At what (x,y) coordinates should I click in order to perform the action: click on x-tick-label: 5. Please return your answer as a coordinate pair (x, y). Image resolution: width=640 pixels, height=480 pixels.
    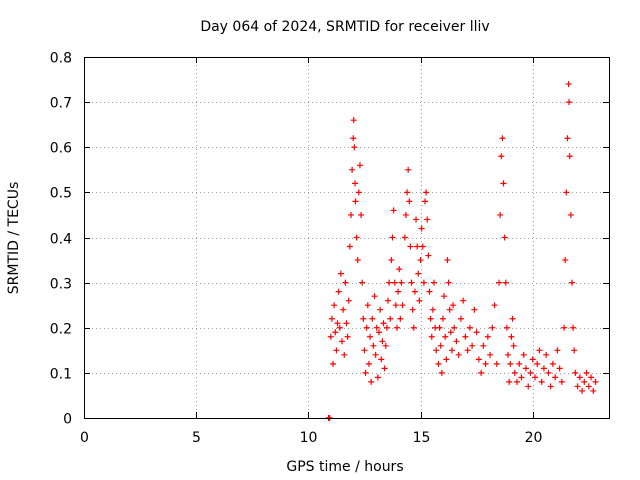
    Looking at the image, I should click on (196, 438).